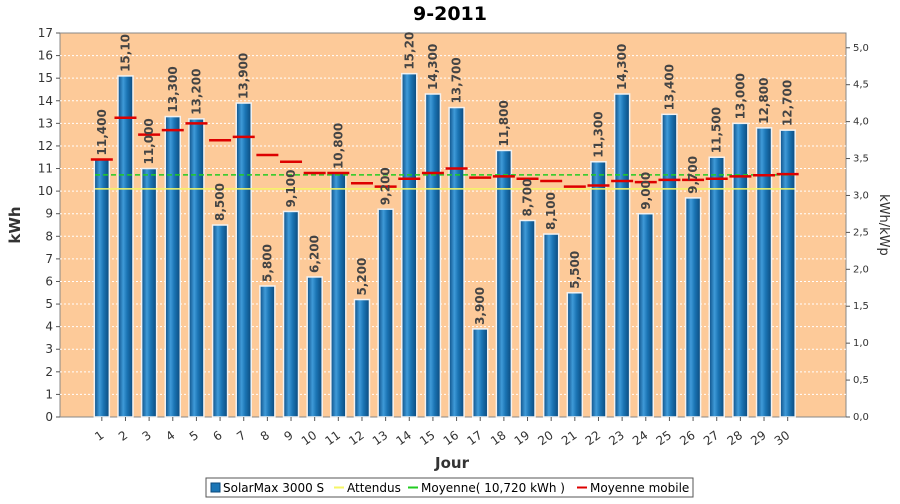 The height and width of the screenshot is (504, 900). Describe the element at coordinates (450, 14) in the screenshot. I see `chart-title: 9-2011` at that location.